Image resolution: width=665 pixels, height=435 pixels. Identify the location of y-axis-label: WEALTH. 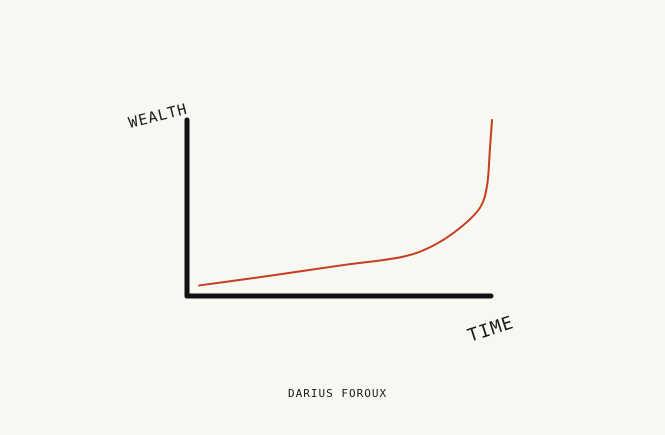
(158, 116).